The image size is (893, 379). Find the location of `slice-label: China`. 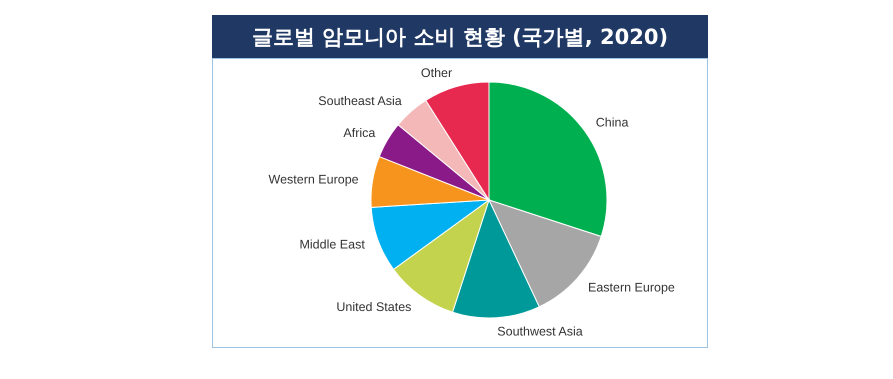

slice-label: China is located at coordinates (612, 122).